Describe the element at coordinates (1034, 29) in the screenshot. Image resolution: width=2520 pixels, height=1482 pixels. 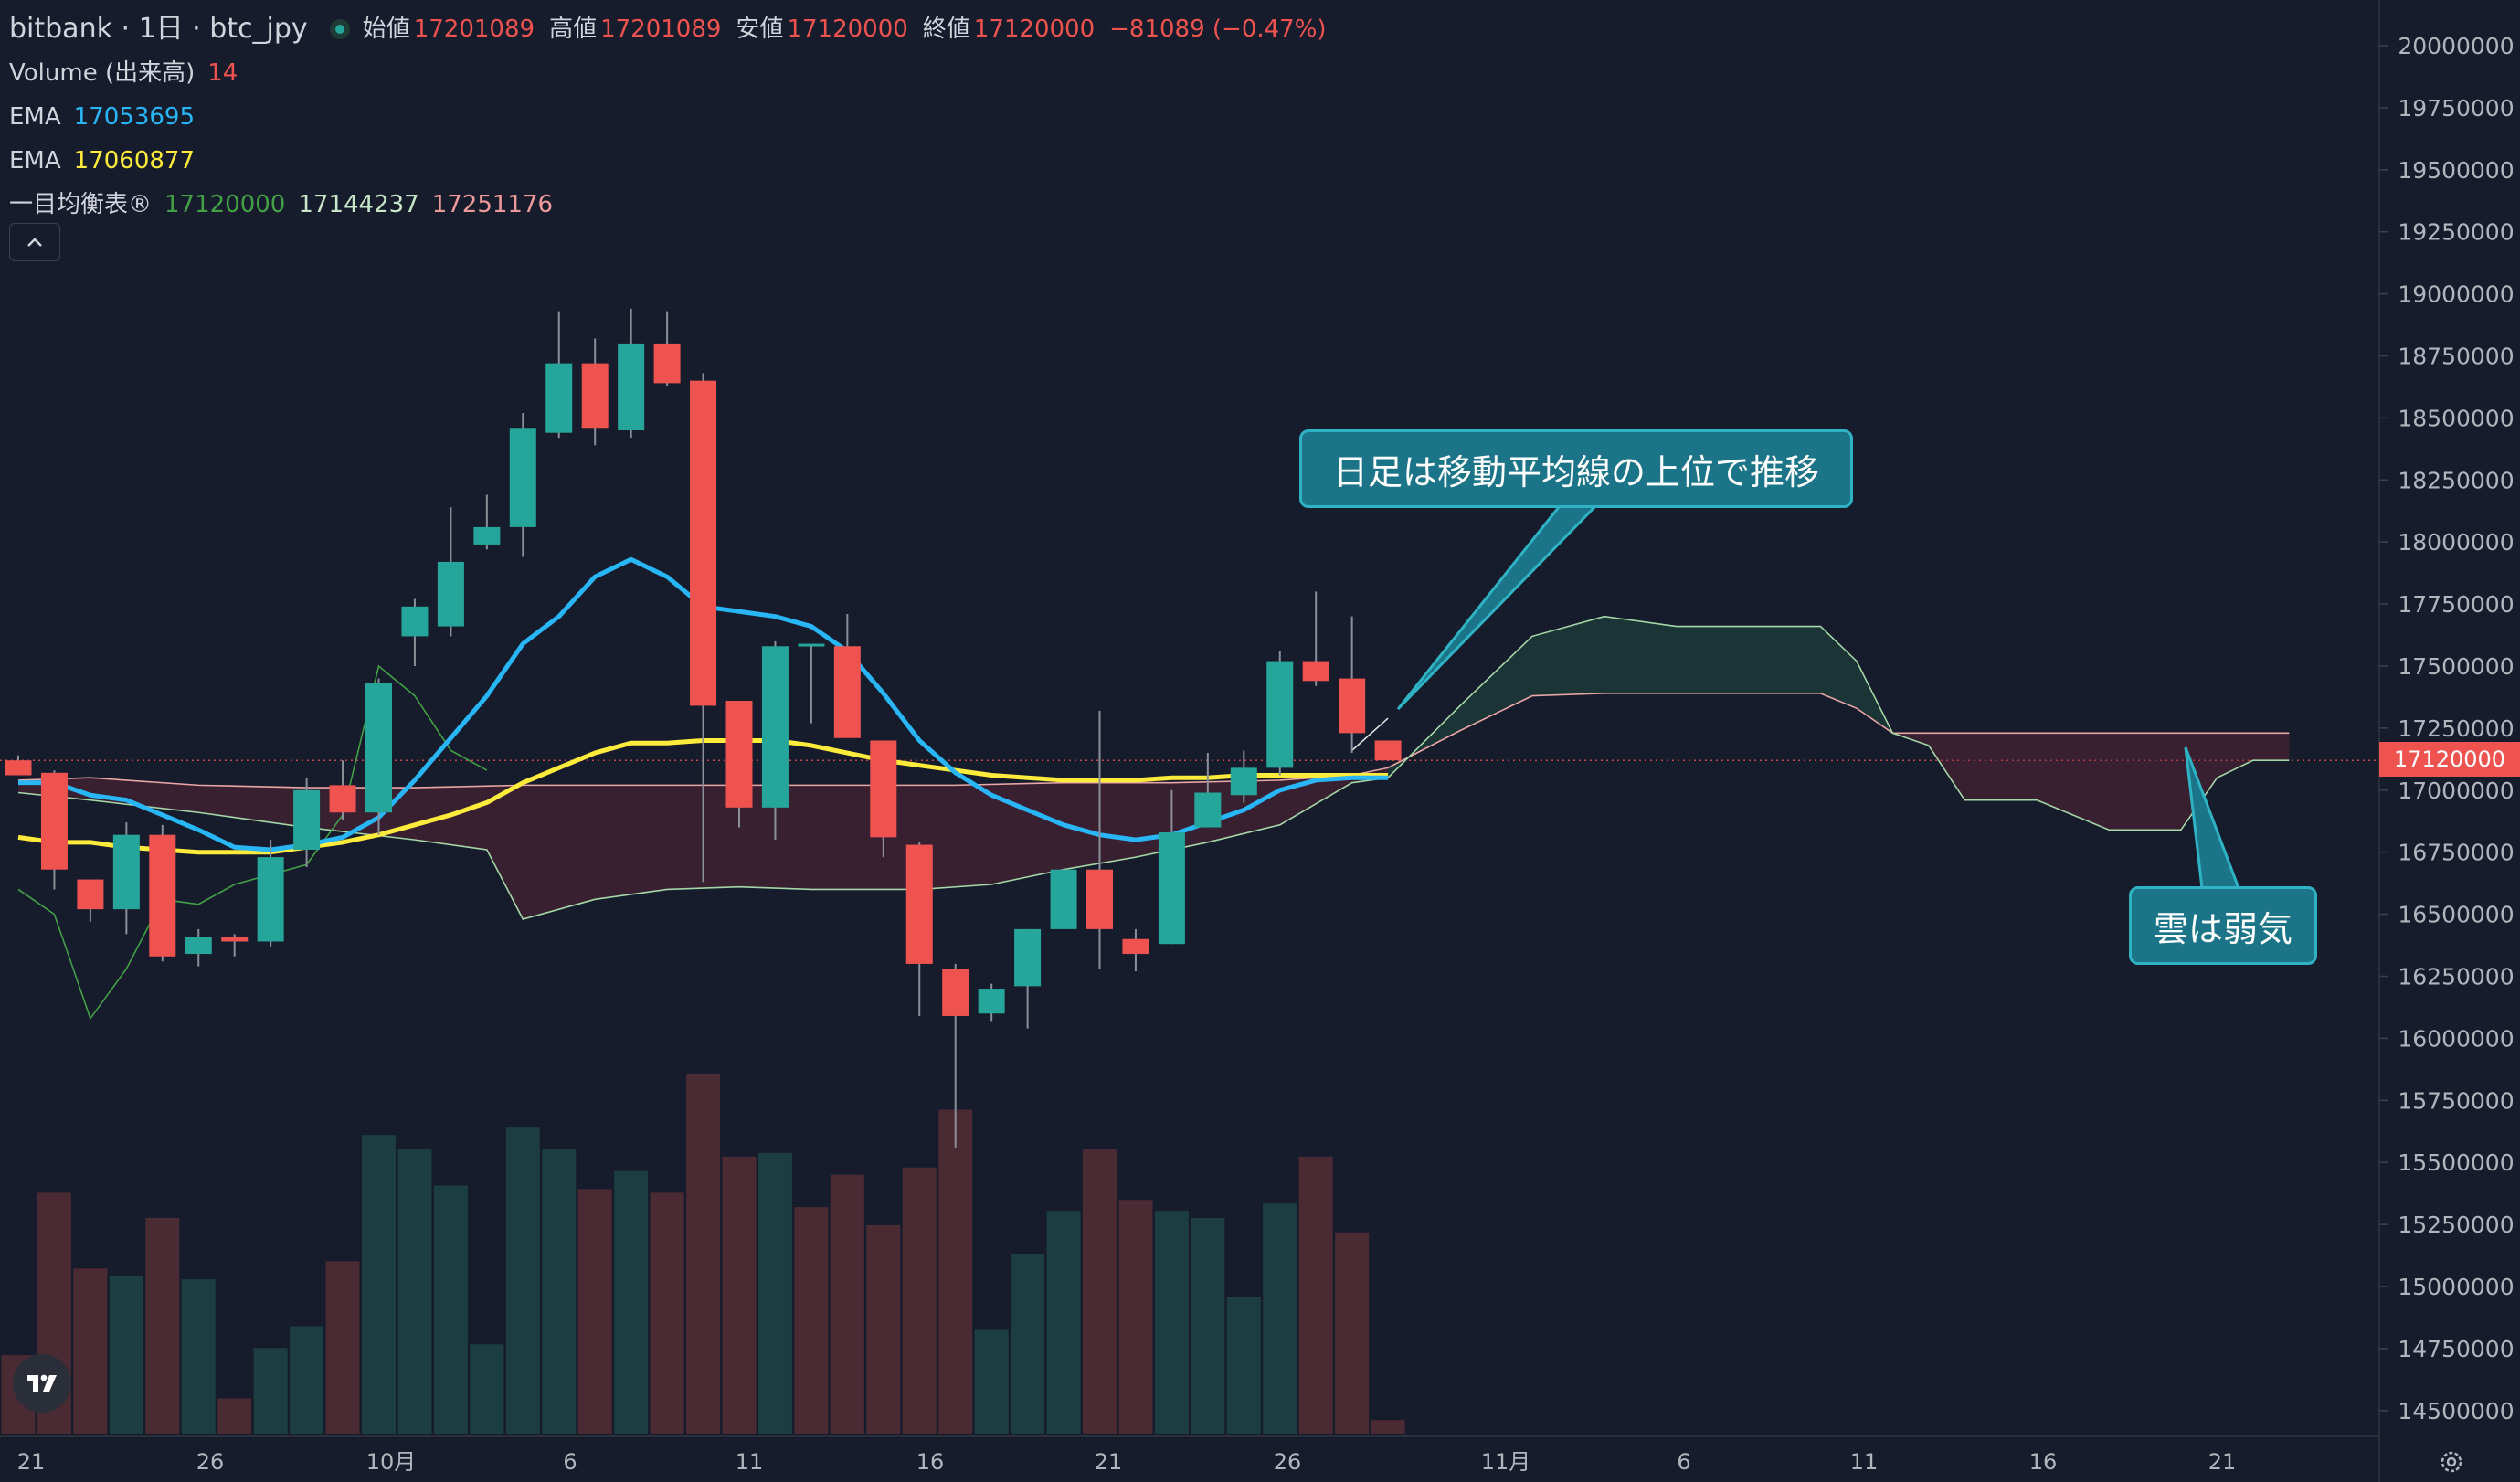
I see `close-value: 17120000` at that location.